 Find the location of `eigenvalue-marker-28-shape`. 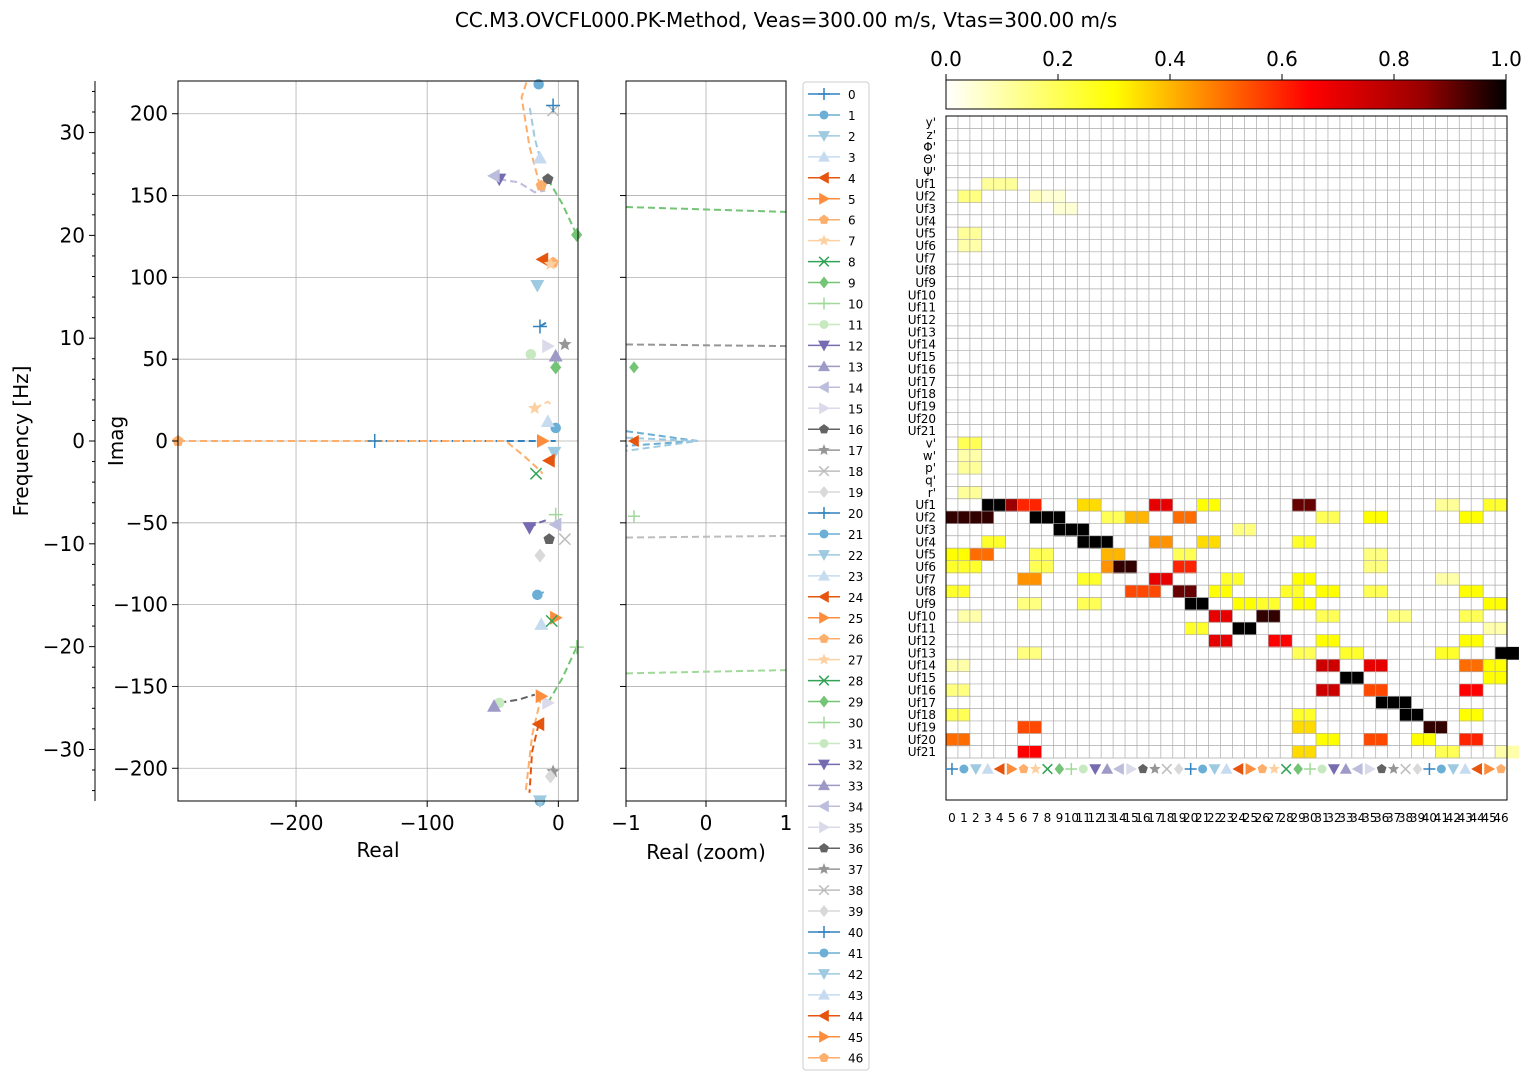

eigenvalue-marker-28-shape is located at coordinates (551, 621).